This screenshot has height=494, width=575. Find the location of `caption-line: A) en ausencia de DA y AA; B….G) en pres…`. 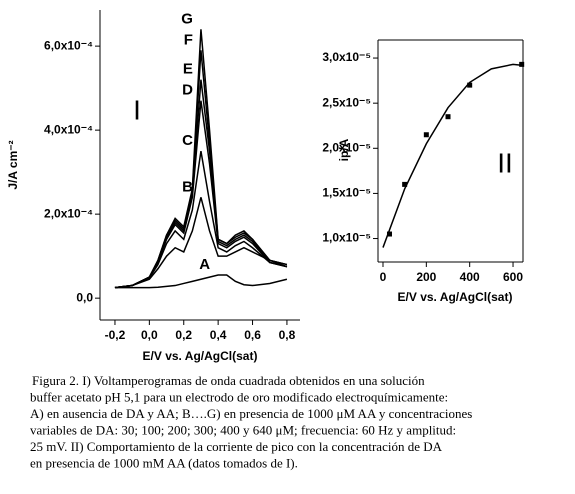

caption-line: A) en ausencia de DA y AA; B….G) en pres… is located at coordinates (251, 413).